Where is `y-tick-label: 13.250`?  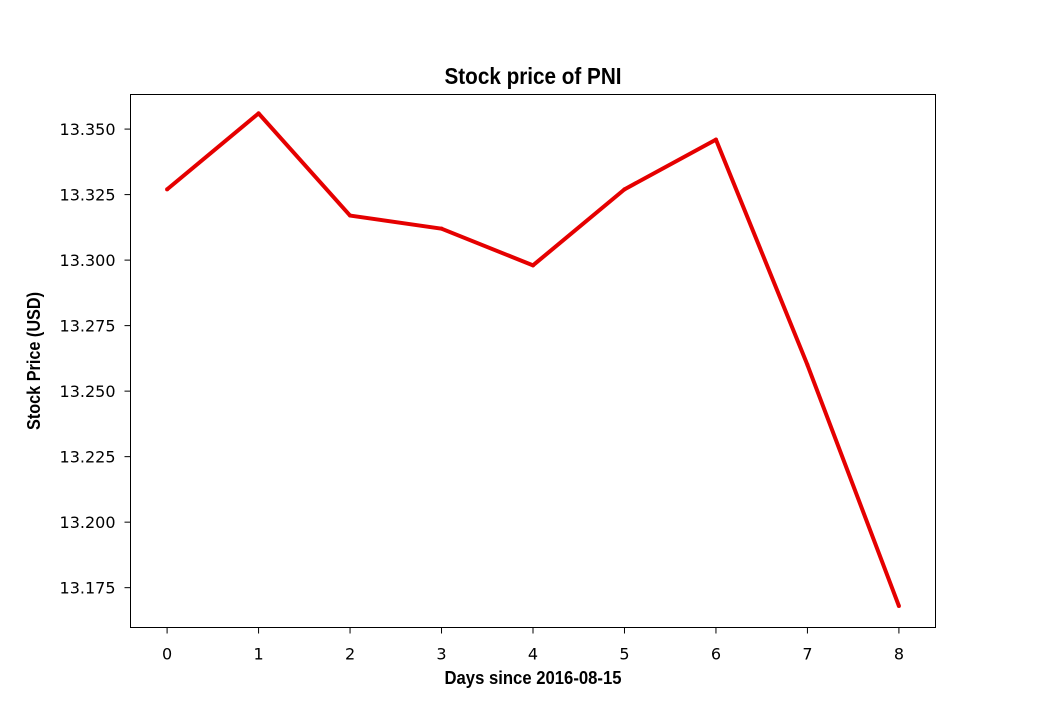 y-tick-label: 13.250 is located at coordinates (88, 391).